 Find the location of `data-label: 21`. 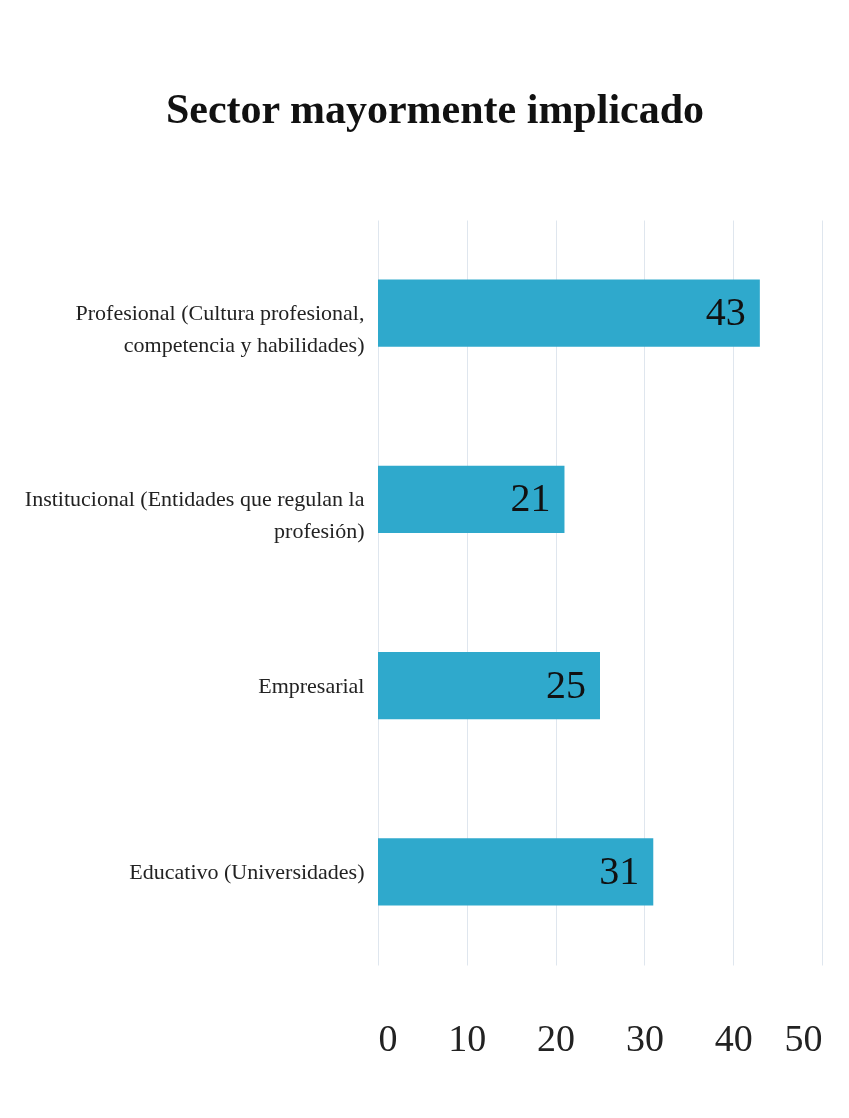

data-label: 21 is located at coordinates (530, 498).